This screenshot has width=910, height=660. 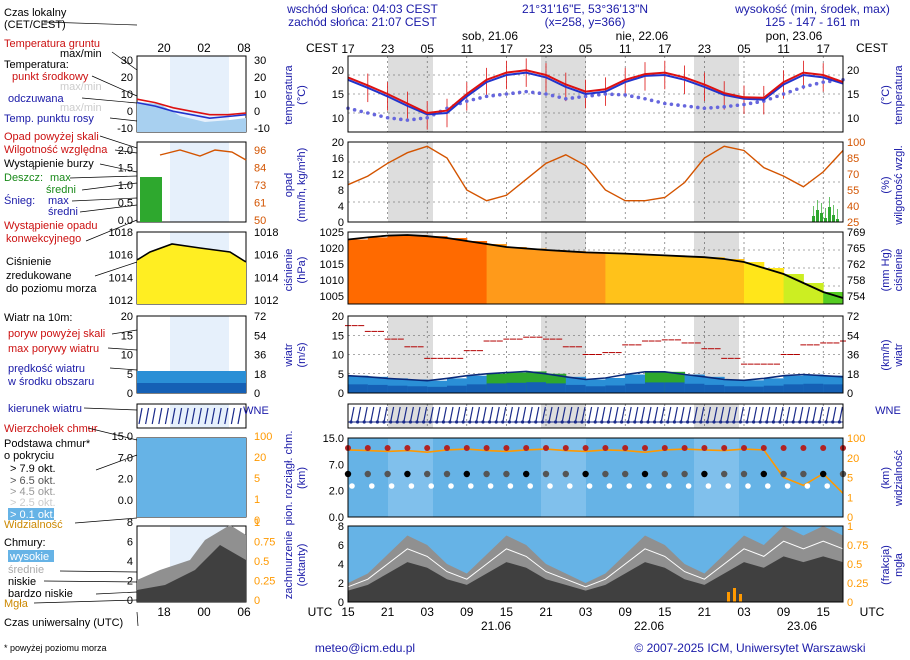 What do you see at coordinates (49, 119) in the screenshot?
I see `dew-label: Temp. punktu rosy` at bounding box center [49, 119].